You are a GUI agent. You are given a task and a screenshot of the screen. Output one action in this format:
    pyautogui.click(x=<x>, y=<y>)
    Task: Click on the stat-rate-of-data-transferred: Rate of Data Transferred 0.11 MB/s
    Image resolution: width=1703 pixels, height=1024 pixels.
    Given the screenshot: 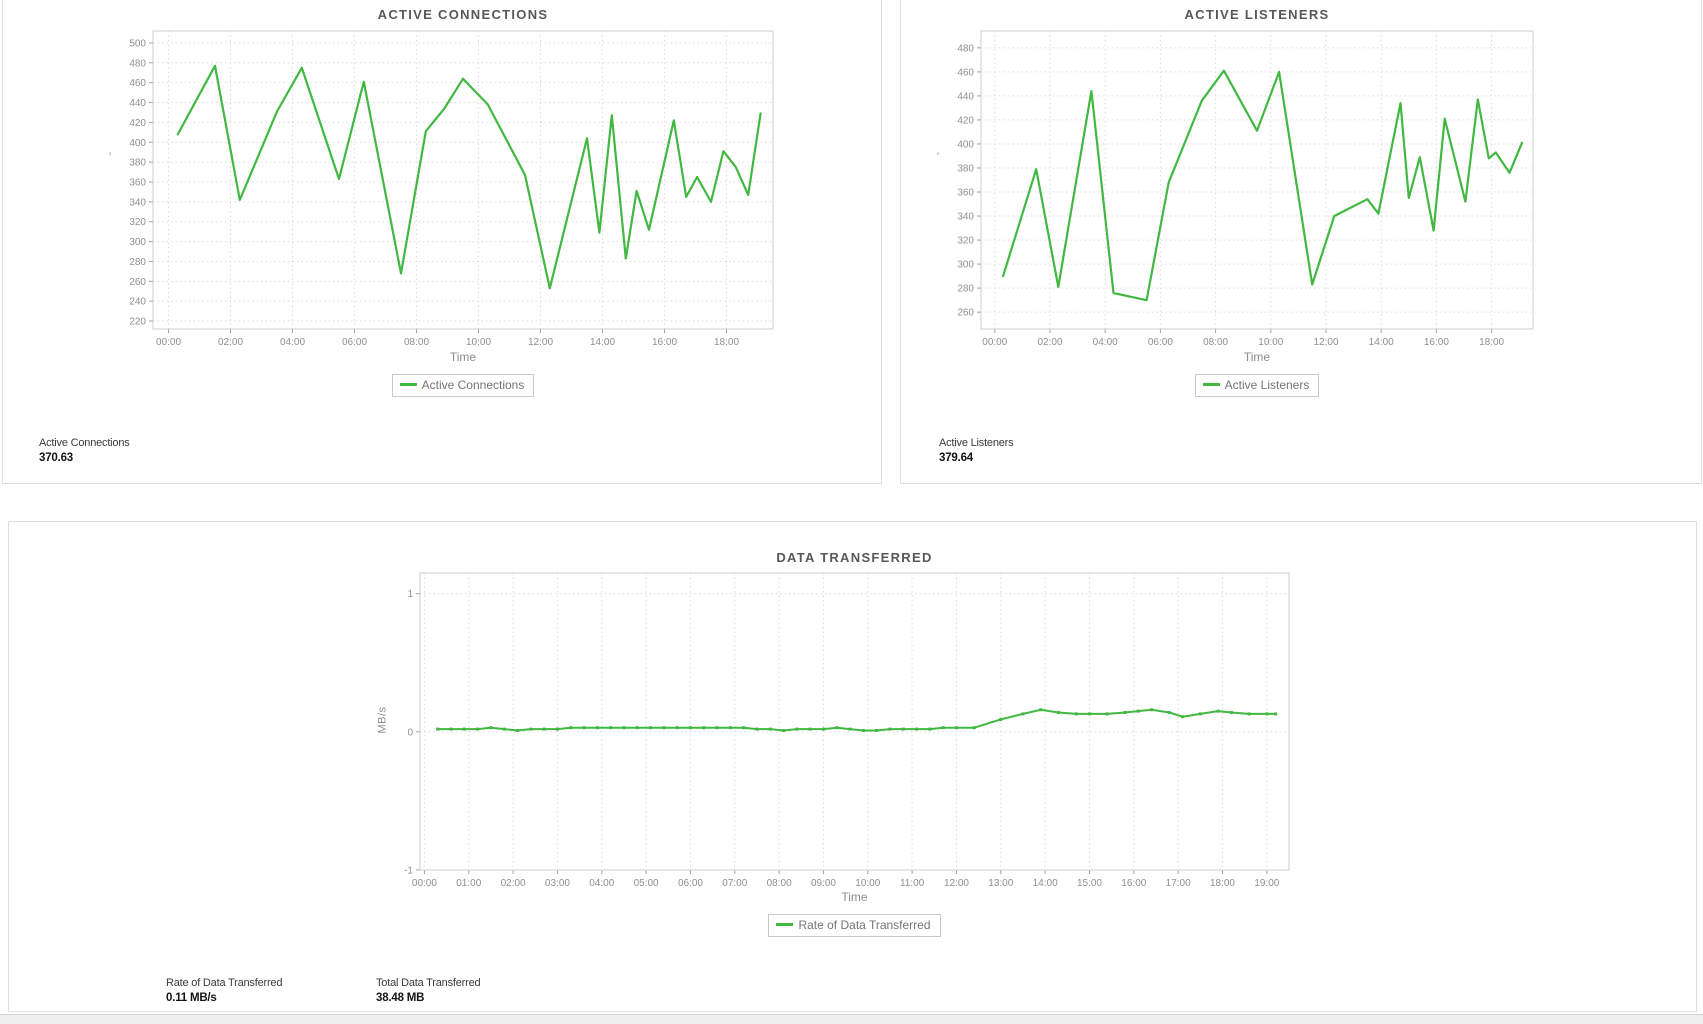 What is the action you would take?
    pyautogui.click(x=224, y=990)
    